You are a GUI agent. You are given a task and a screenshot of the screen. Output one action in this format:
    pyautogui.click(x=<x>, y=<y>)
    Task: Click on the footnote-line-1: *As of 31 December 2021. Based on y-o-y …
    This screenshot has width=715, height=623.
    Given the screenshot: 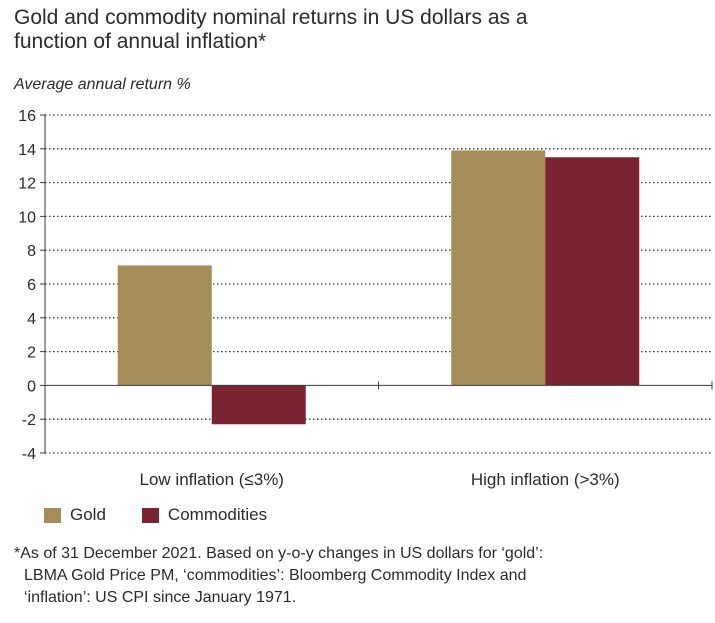 What is the action you would take?
    pyautogui.click(x=279, y=553)
    